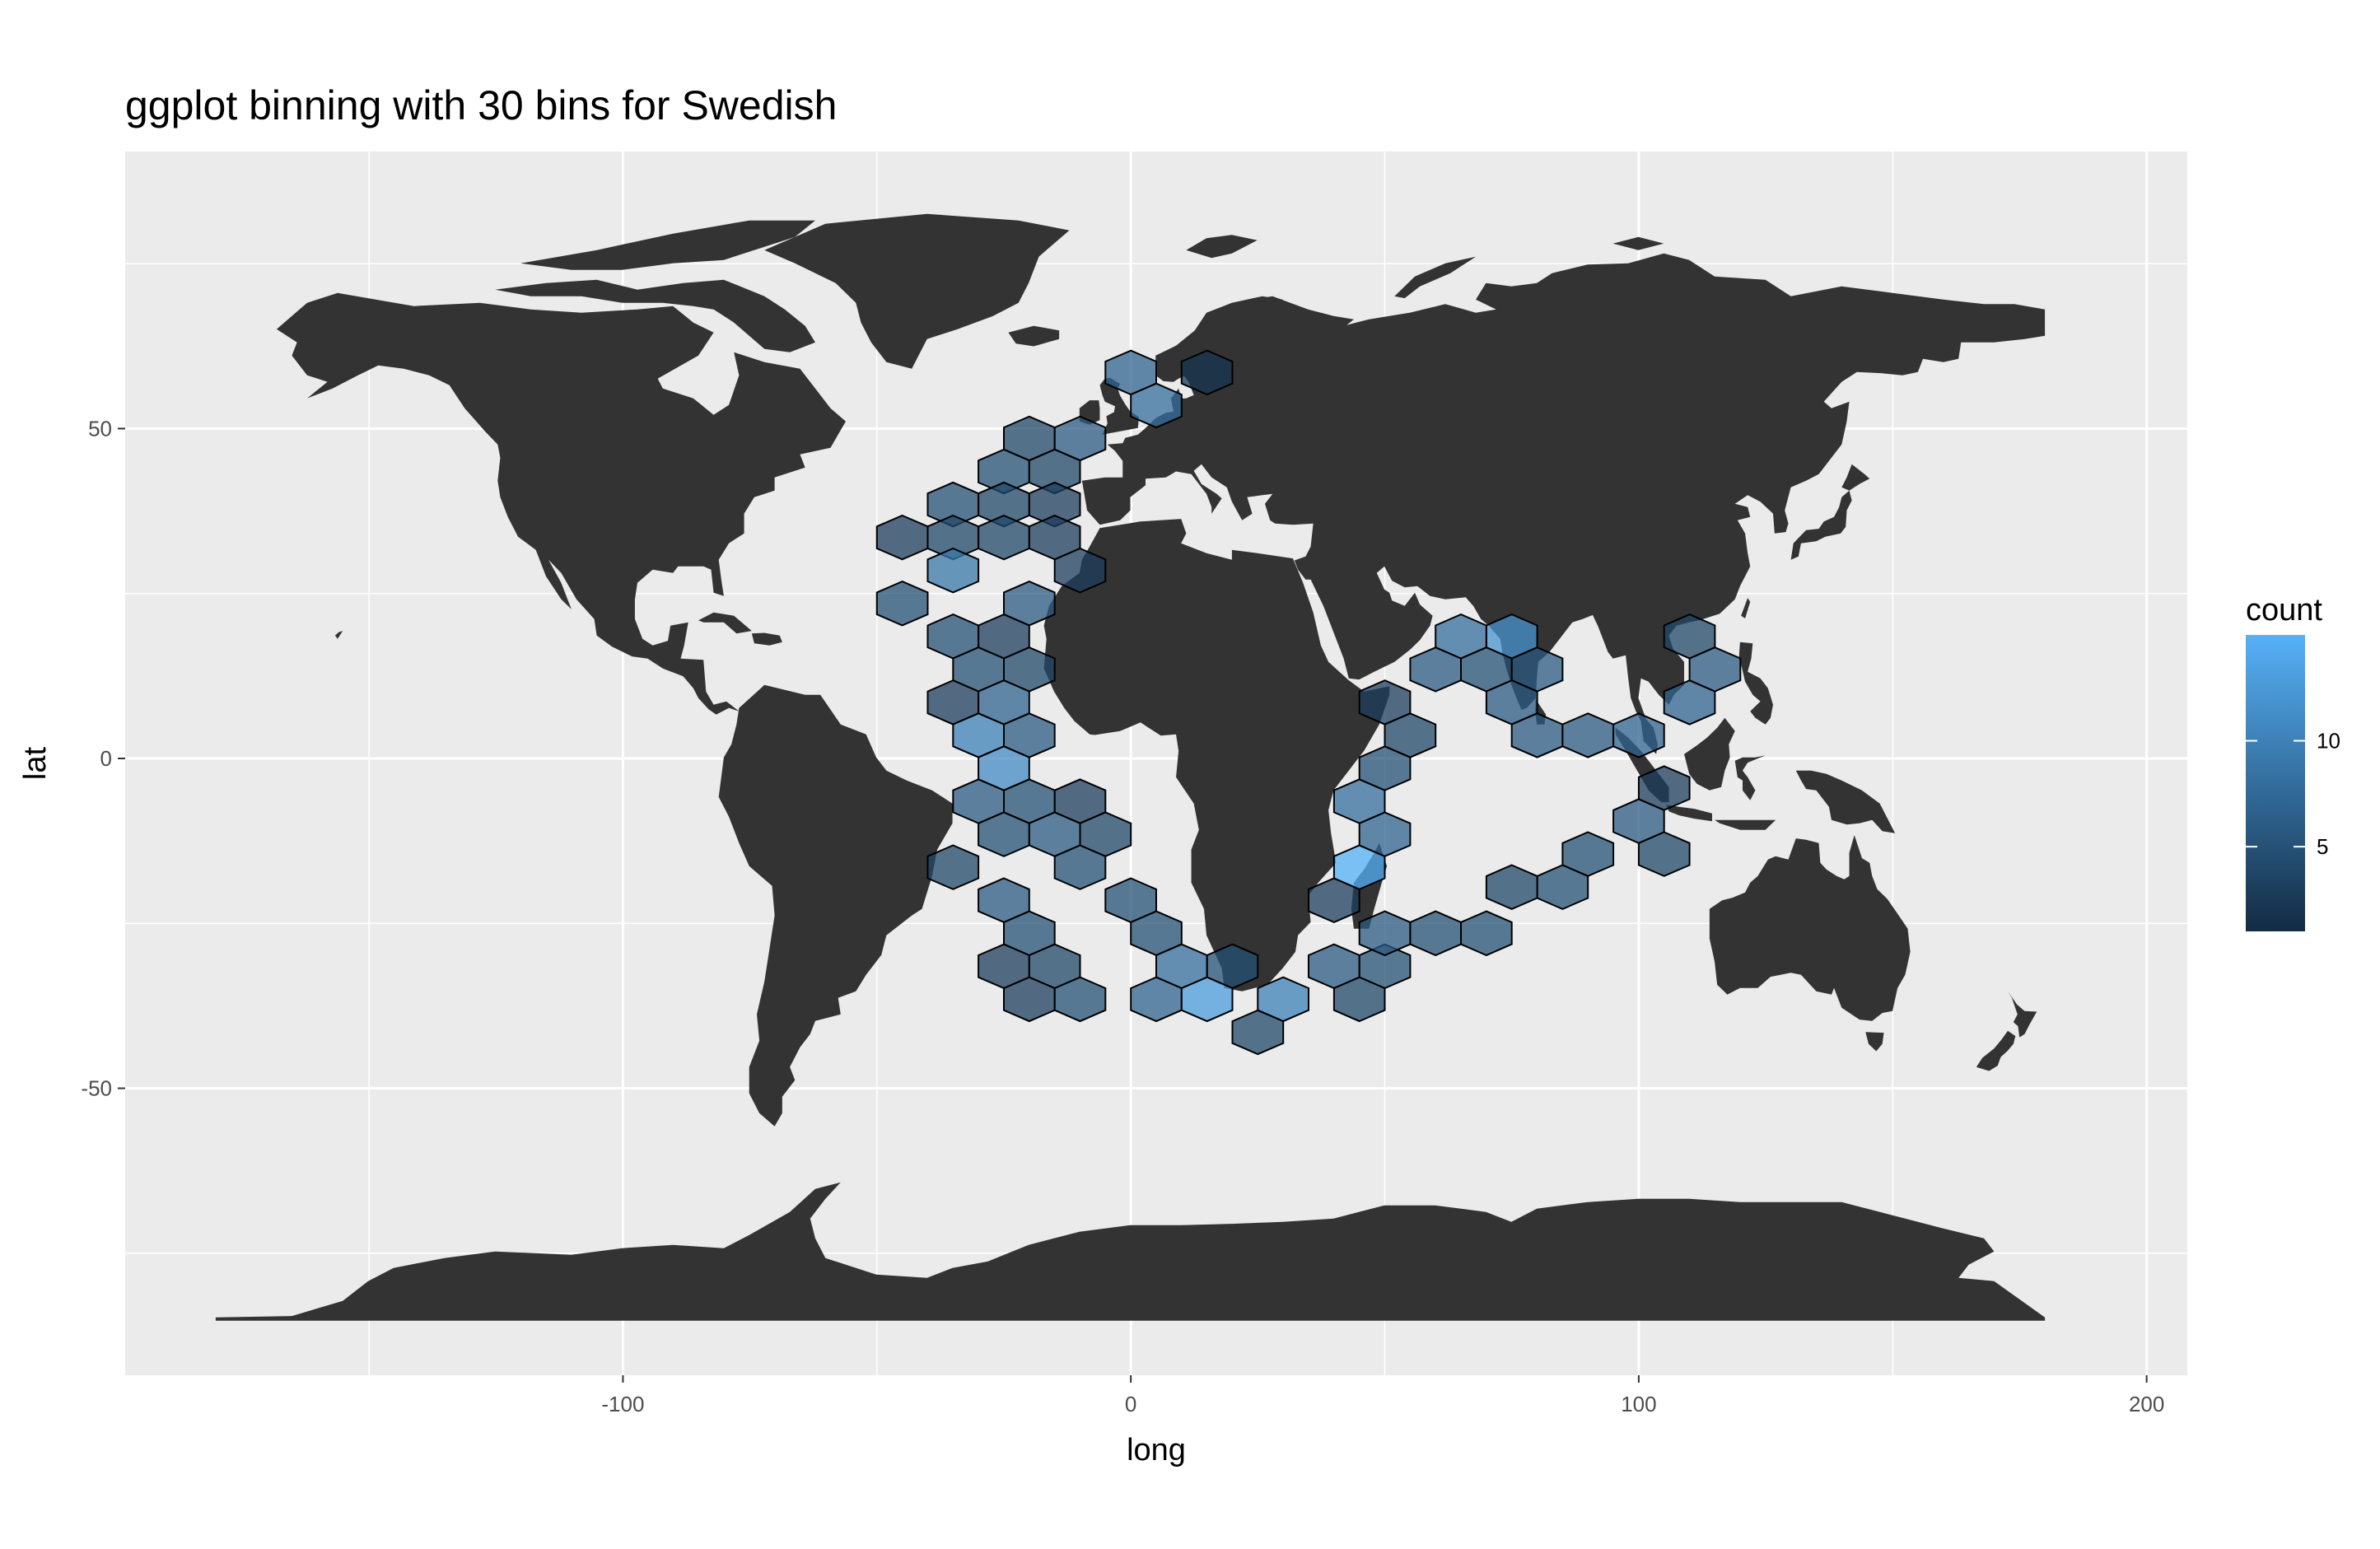 This screenshot has height=1549, width=2380. I want to click on legend-ticks: 5 10, so click(2293, 794).